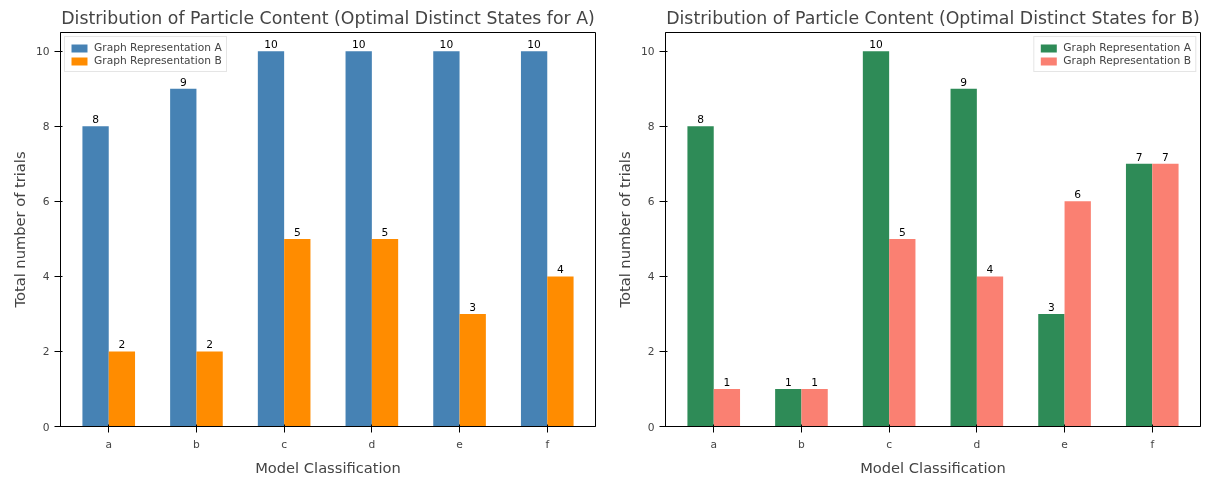  I want to click on chart-title: Distribution of Particle Content (Optimal Distinct States for A), so click(328, 17).